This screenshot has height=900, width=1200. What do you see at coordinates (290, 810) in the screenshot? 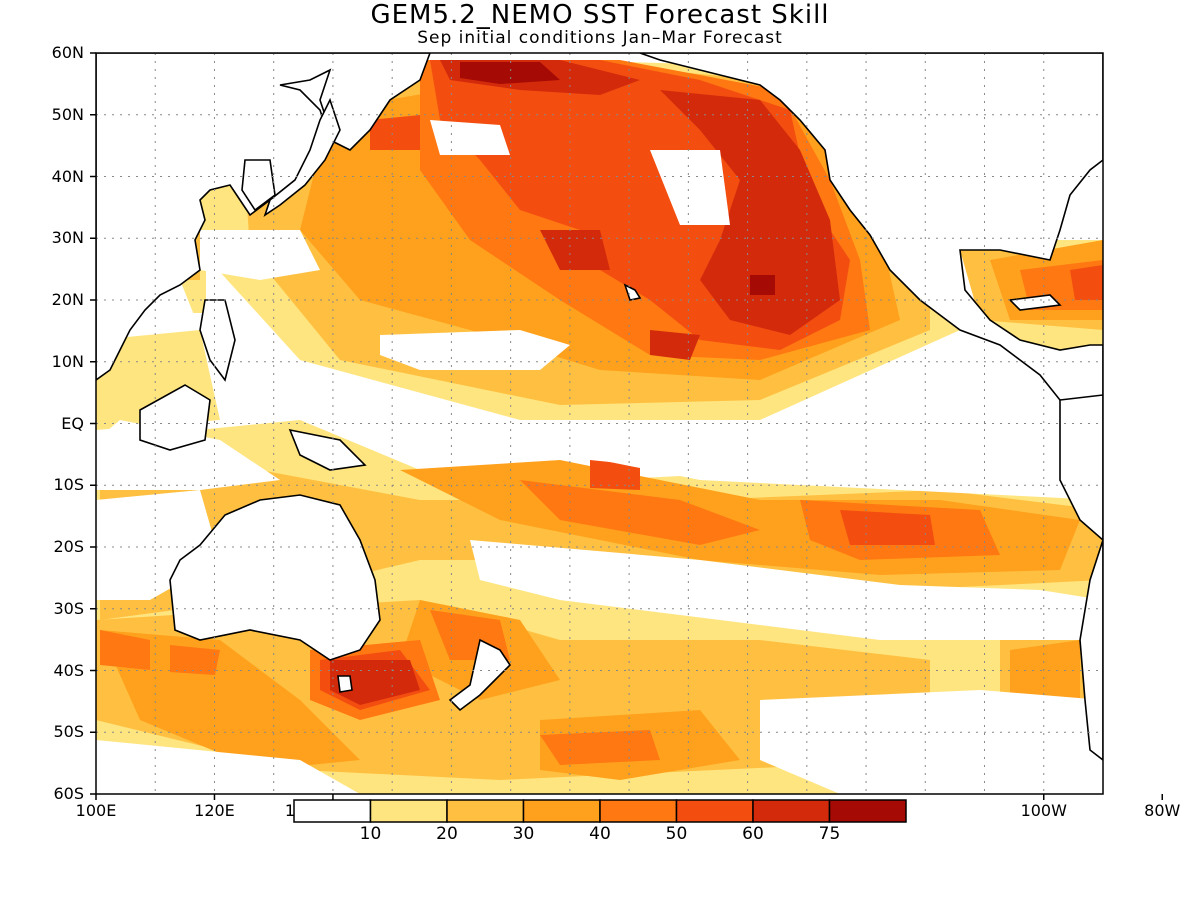
I see `lon-label: 1` at bounding box center [290, 810].